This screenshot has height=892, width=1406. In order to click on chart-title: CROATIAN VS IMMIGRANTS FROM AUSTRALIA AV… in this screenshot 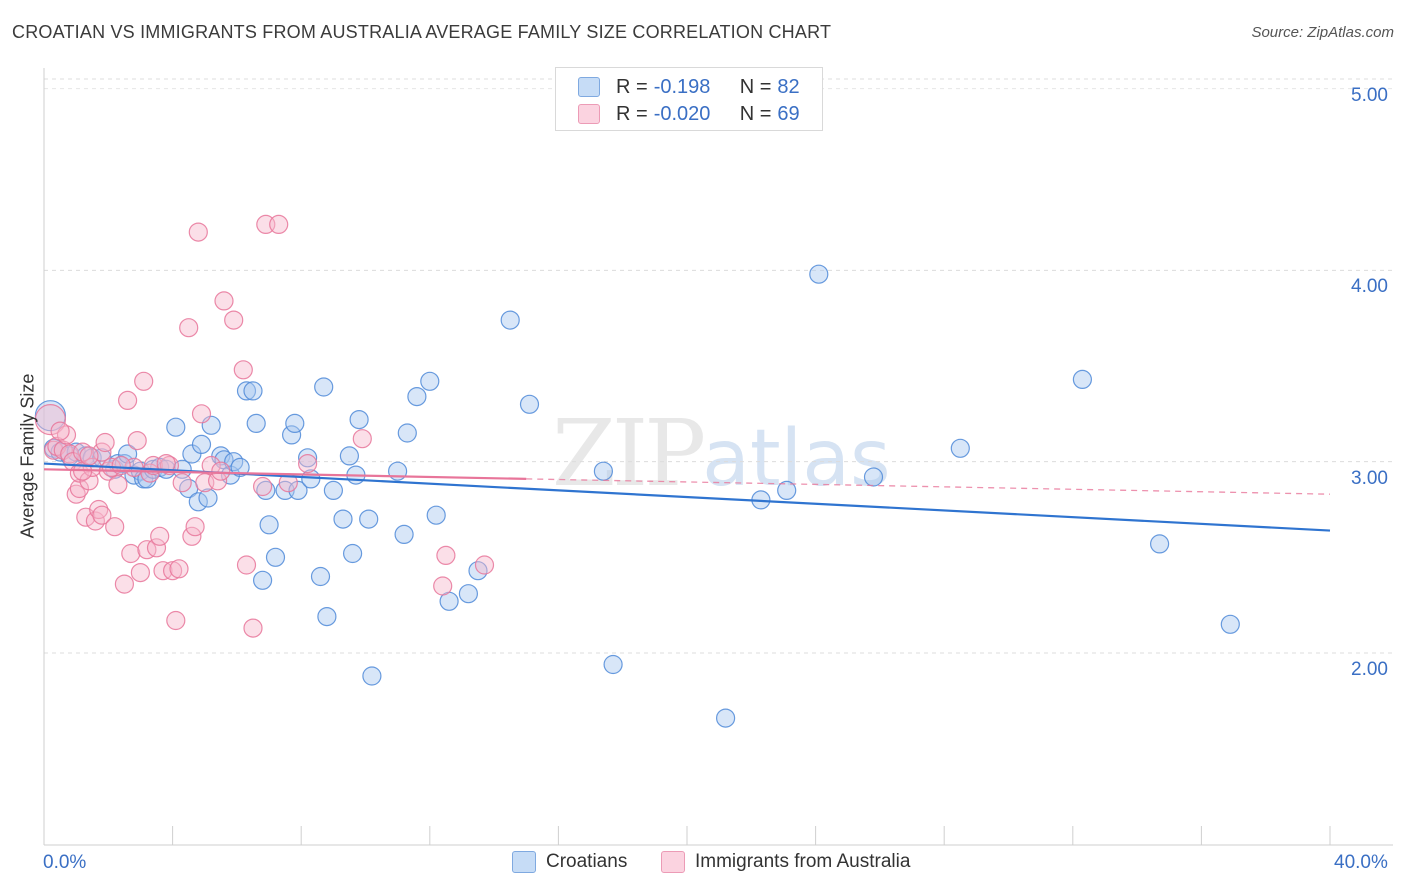, I will do `click(422, 32)`.